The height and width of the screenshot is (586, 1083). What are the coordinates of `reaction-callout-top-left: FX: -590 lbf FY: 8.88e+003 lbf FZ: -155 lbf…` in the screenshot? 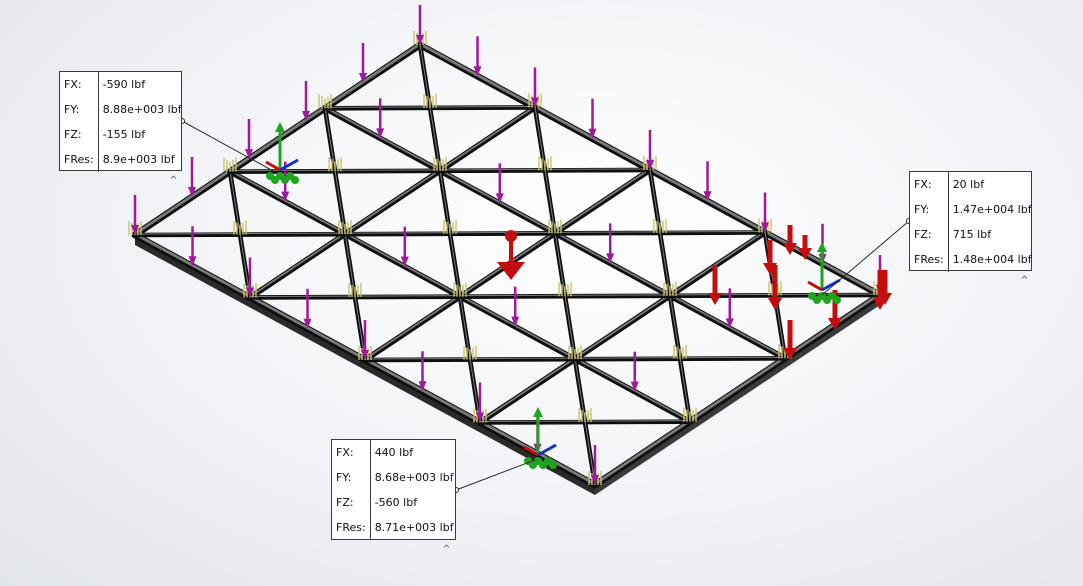 It's located at (120, 121).